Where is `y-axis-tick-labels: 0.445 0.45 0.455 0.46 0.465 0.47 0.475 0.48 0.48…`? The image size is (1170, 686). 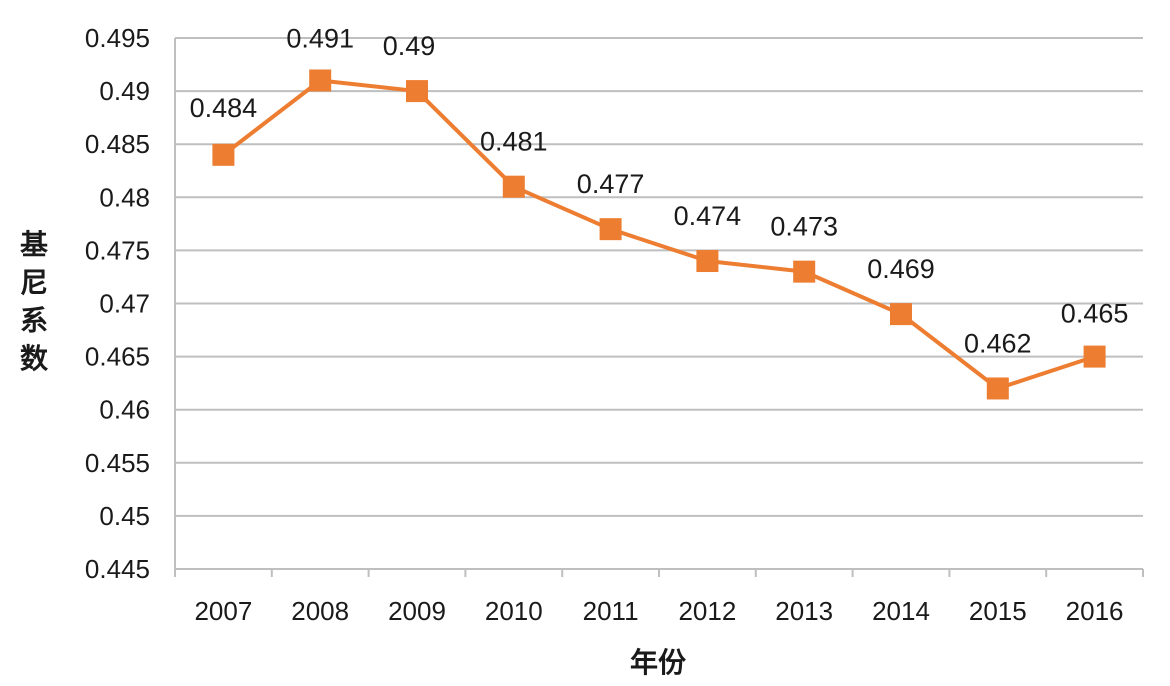 y-axis-tick-labels: 0.445 0.45 0.455 0.46 0.465 0.47 0.475 0.48 0.48… is located at coordinates (117, 303).